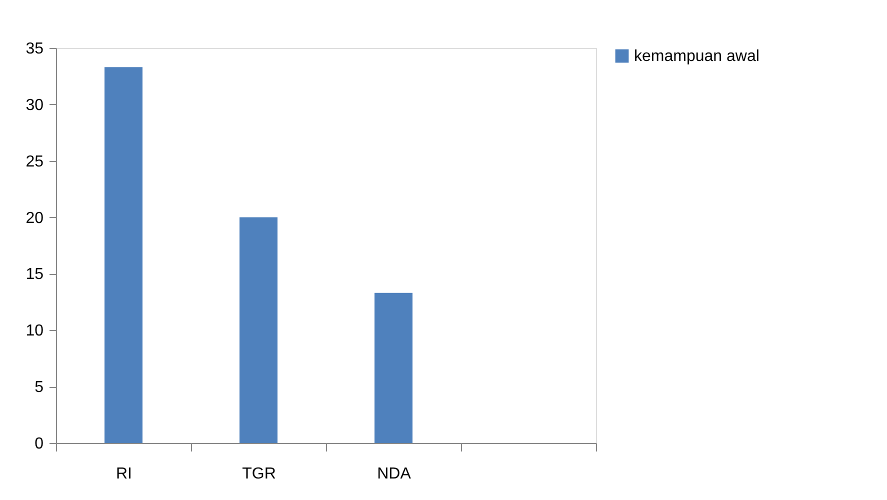 Image resolution: width=887 pixels, height=500 pixels. What do you see at coordinates (124, 474) in the screenshot?
I see `x-tick-label: RI` at bounding box center [124, 474].